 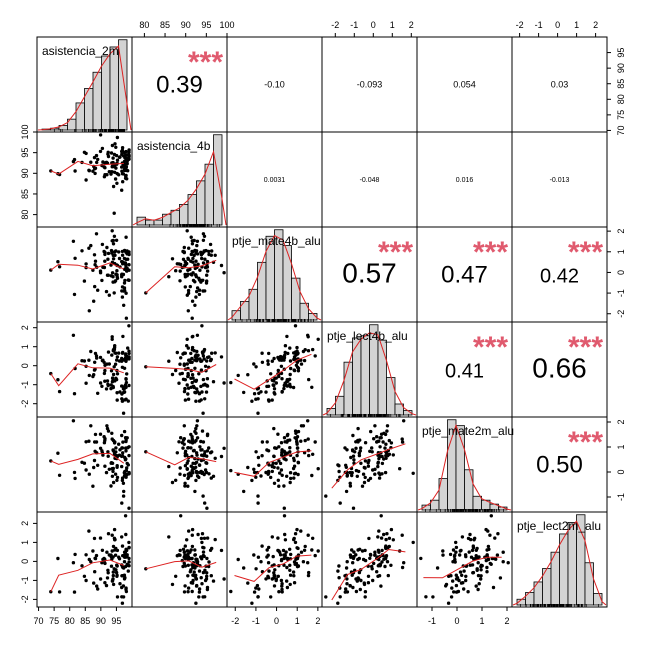 I want to click on panel-frame, so click(x=179, y=274).